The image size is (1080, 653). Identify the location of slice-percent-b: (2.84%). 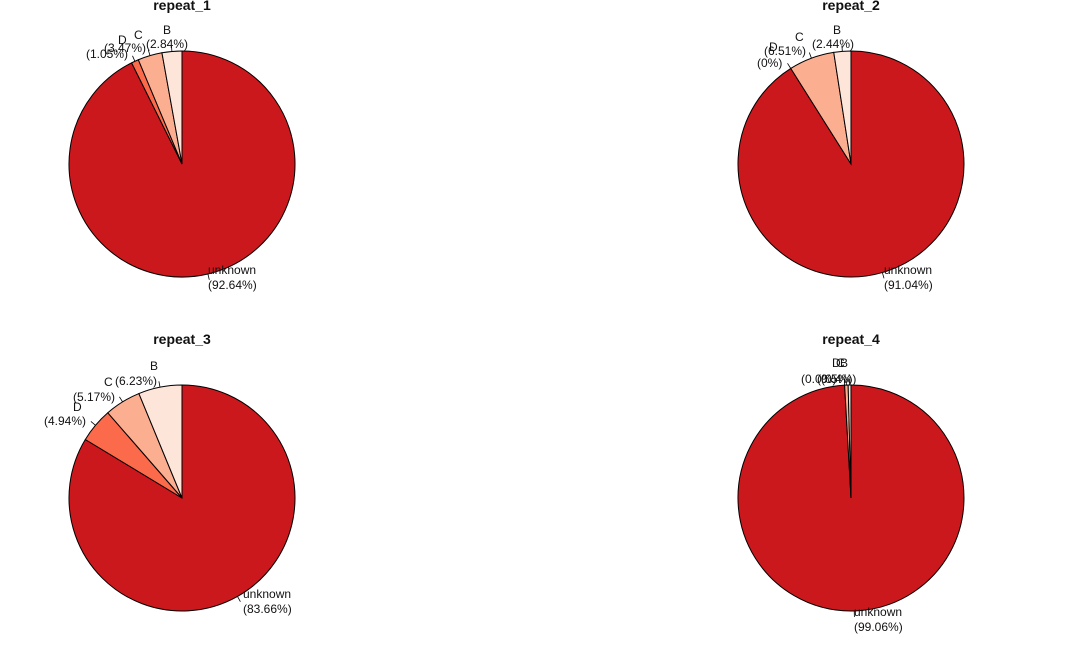
(167, 44).